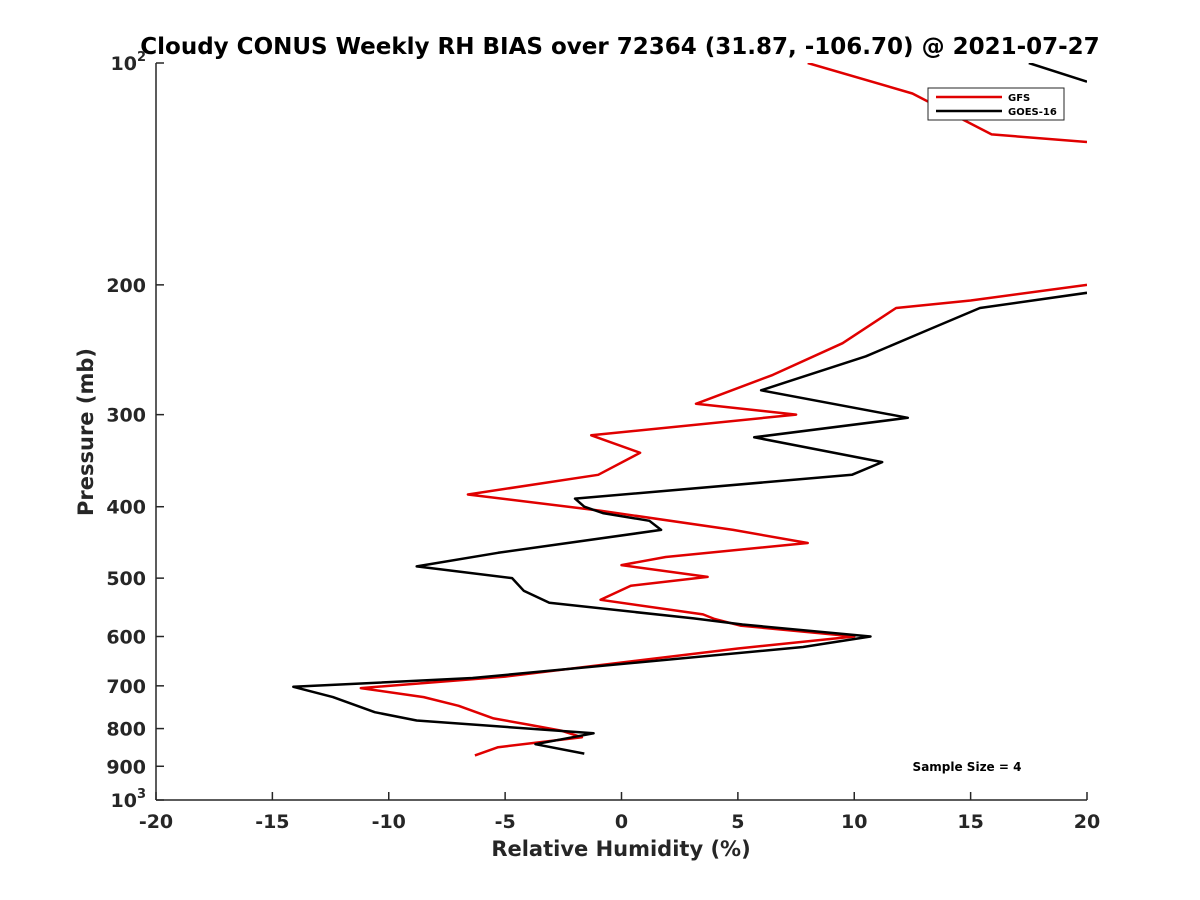 The image size is (1200, 900). What do you see at coordinates (126, 416) in the screenshot?
I see `y-tick-label: 300` at bounding box center [126, 416].